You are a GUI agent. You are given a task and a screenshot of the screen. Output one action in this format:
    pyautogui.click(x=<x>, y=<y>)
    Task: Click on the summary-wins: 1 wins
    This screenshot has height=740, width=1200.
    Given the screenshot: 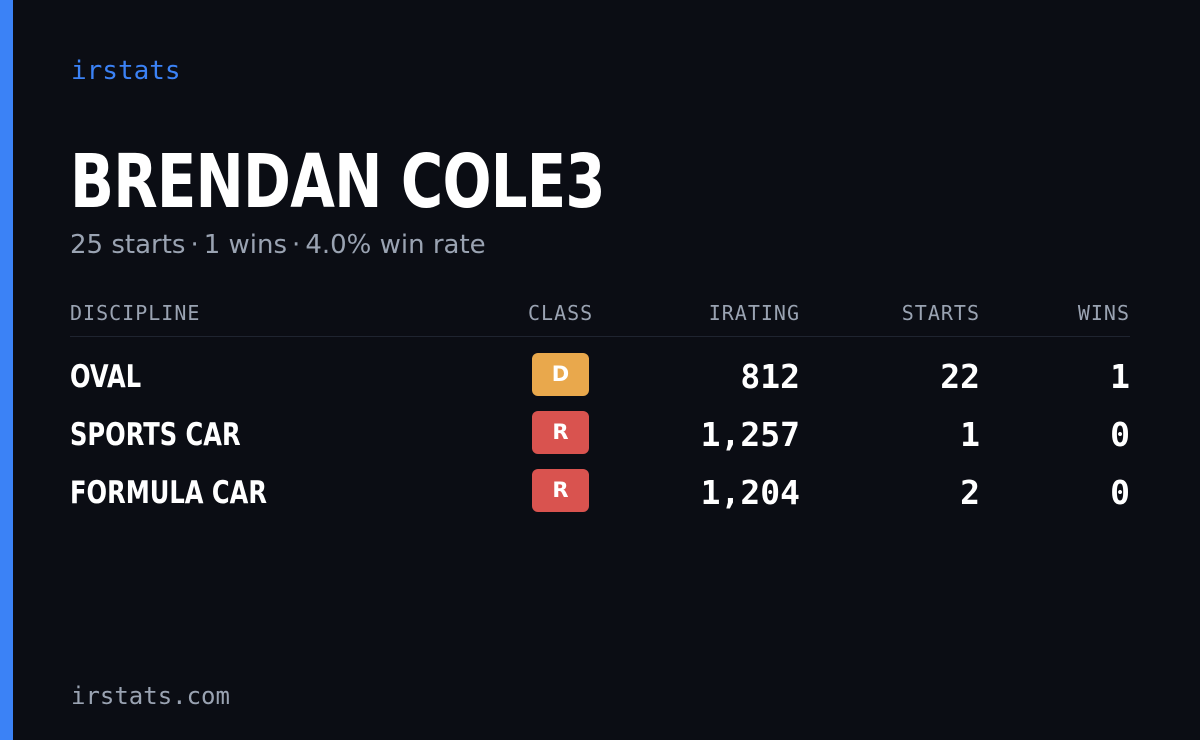 What is the action you would take?
    pyautogui.click(x=245, y=245)
    